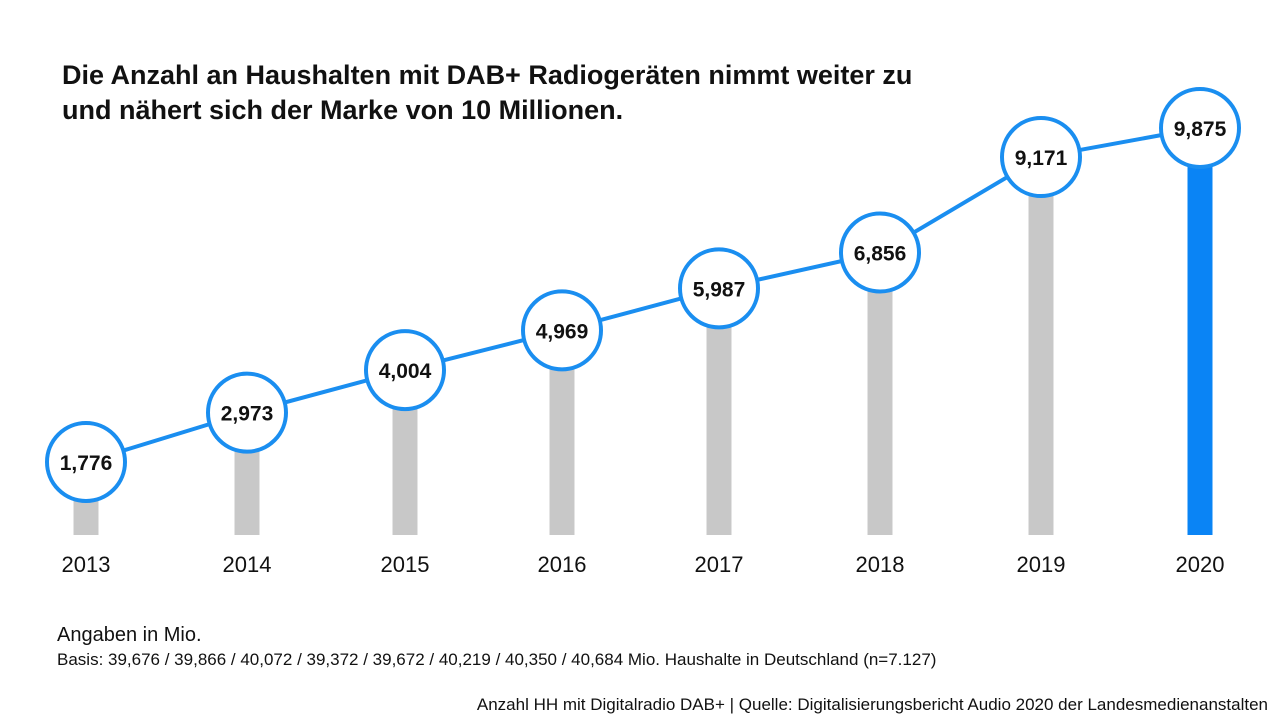  I want to click on unit-note: Angaben in Mio., so click(129, 635).